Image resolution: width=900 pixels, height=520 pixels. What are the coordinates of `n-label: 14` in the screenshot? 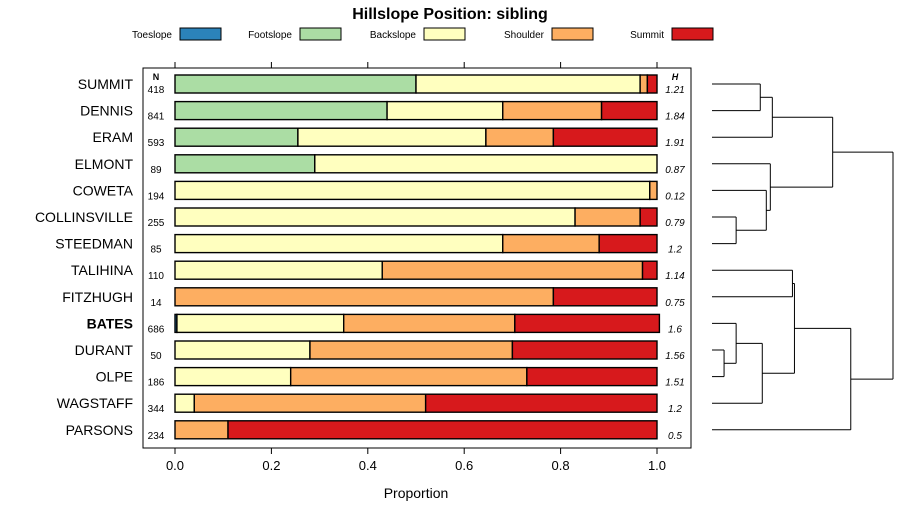 It's located at (156, 303).